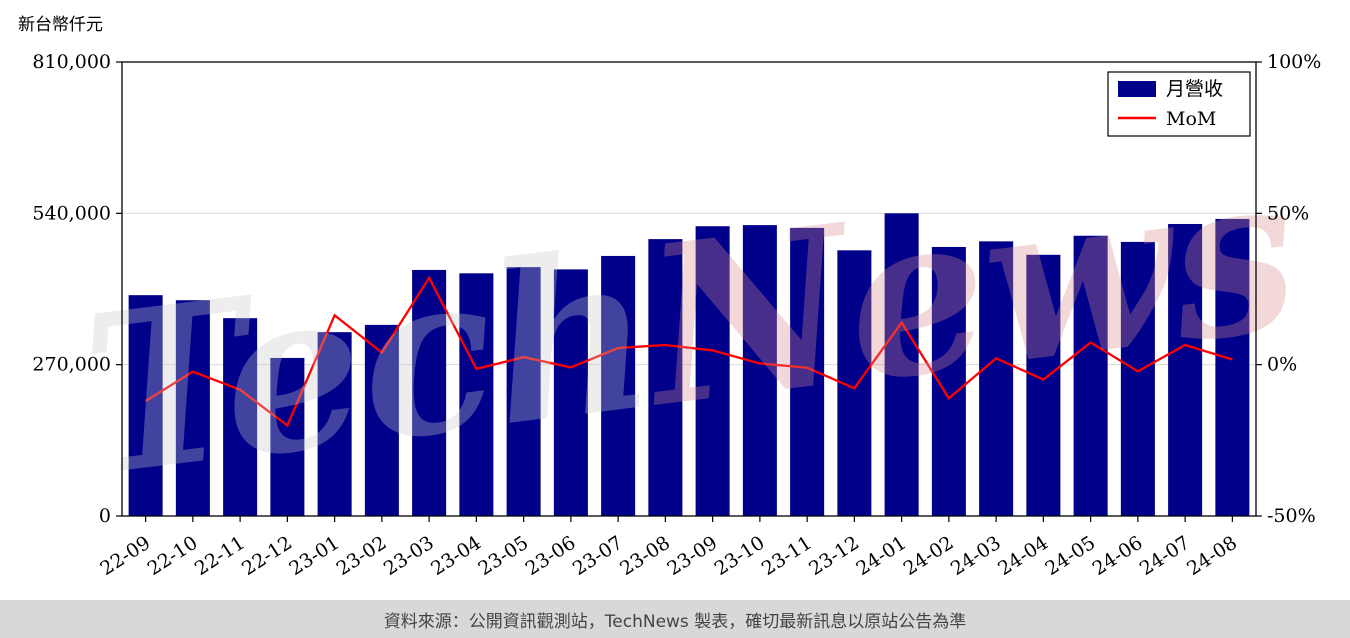 The width and height of the screenshot is (1350, 638). Describe the element at coordinates (220, 556) in the screenshot. I see `x-tick-label: 22-11` at that location.